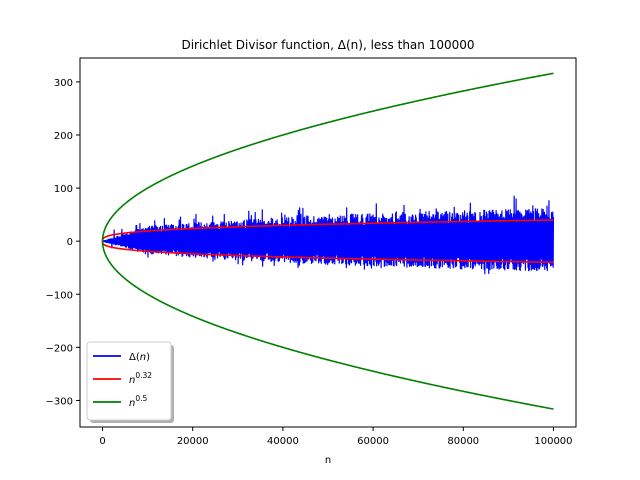  I want to click on x-tick-label: 60000, so click(373, 441).